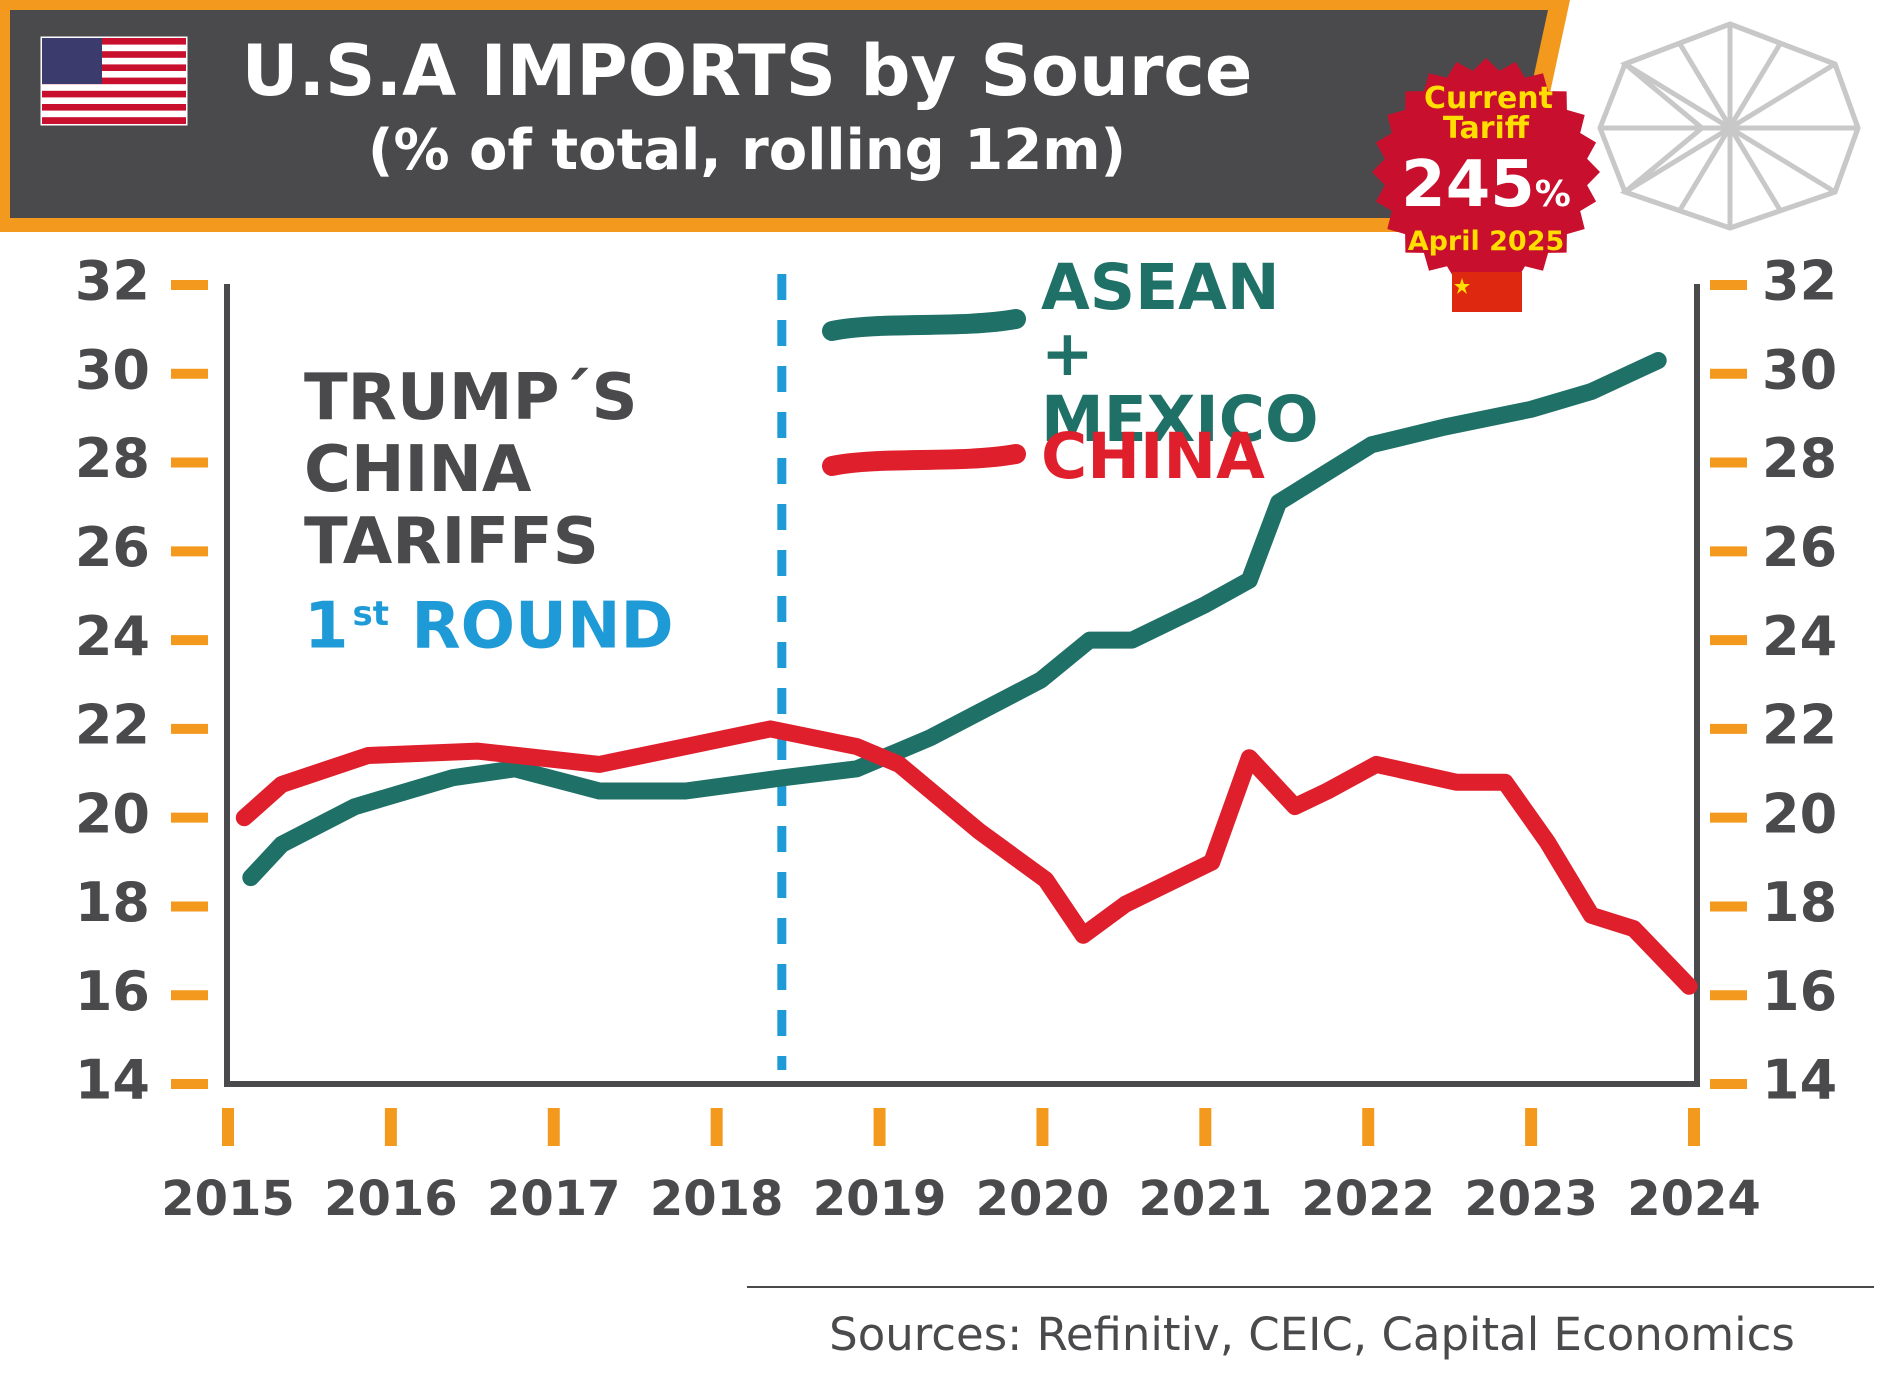 The height and width of the screenshot is (1380, 1900). What do you see at coordinates (112, 725) in the screenshot?
I see `y-tick-label: 22` at bounding box center [112, 725].